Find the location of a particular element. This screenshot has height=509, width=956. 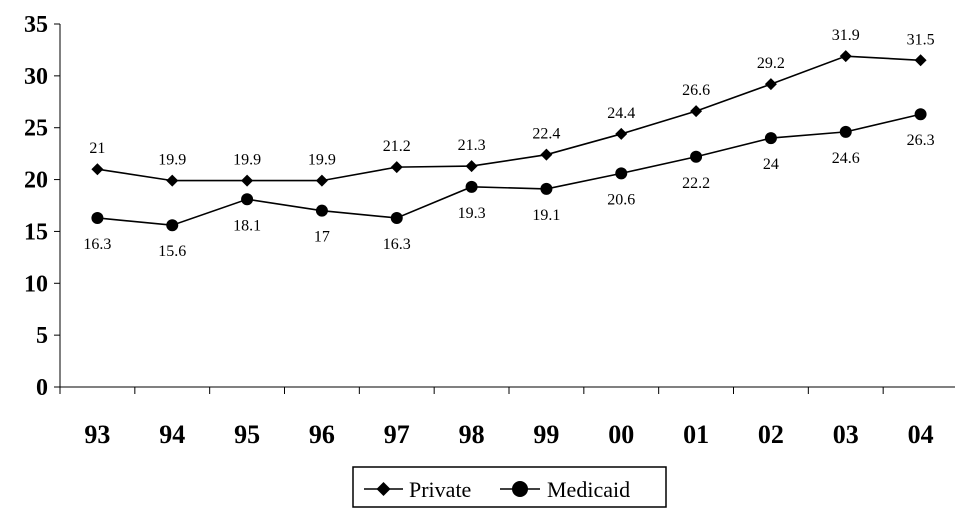

y-tick-label: 5 is located at coordinates (42, 336).